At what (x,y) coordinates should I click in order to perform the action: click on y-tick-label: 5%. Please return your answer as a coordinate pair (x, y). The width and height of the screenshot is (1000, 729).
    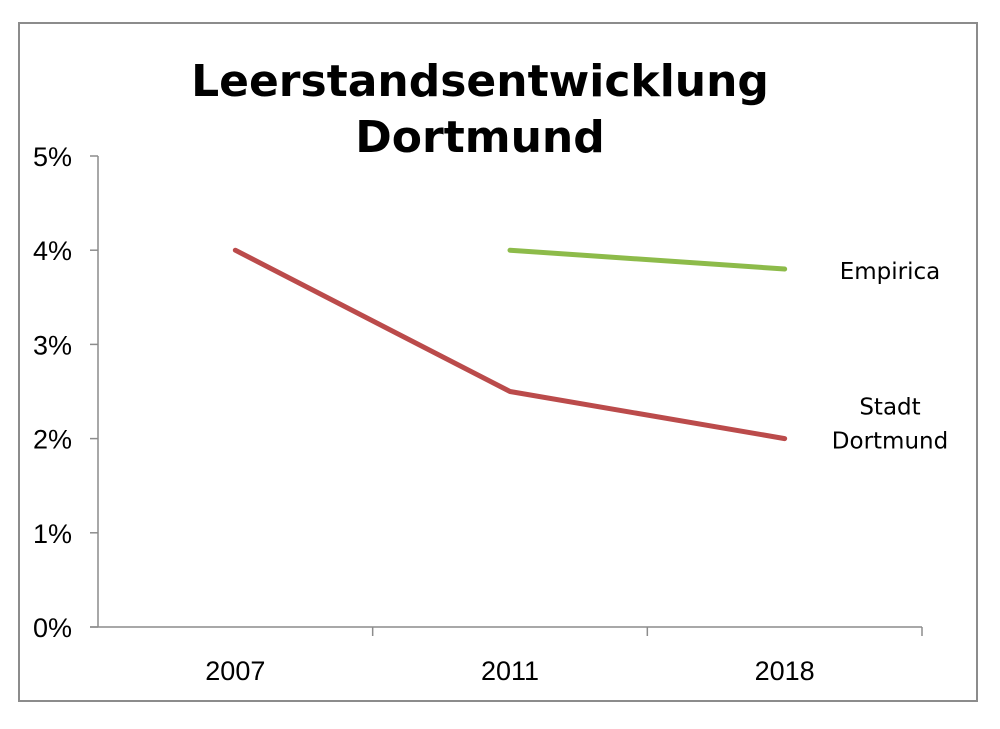
    Looking at the image, I should click on (52, 157).